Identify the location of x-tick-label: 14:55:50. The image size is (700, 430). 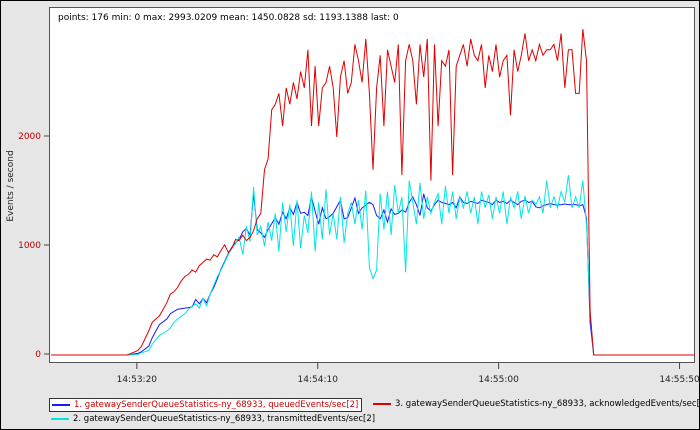
(679, 380).